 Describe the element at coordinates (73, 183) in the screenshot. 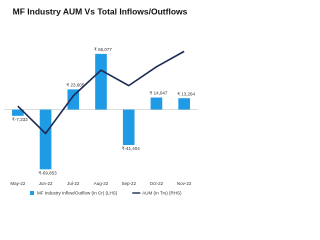

I see `x-tick-label: Jul-22` at that location.